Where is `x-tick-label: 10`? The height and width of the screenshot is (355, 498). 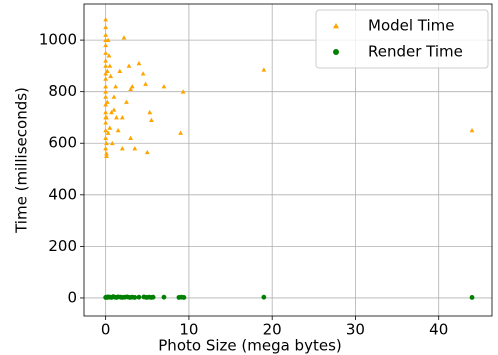
x-tick-label: 10 is located at coordinates (188, 330).